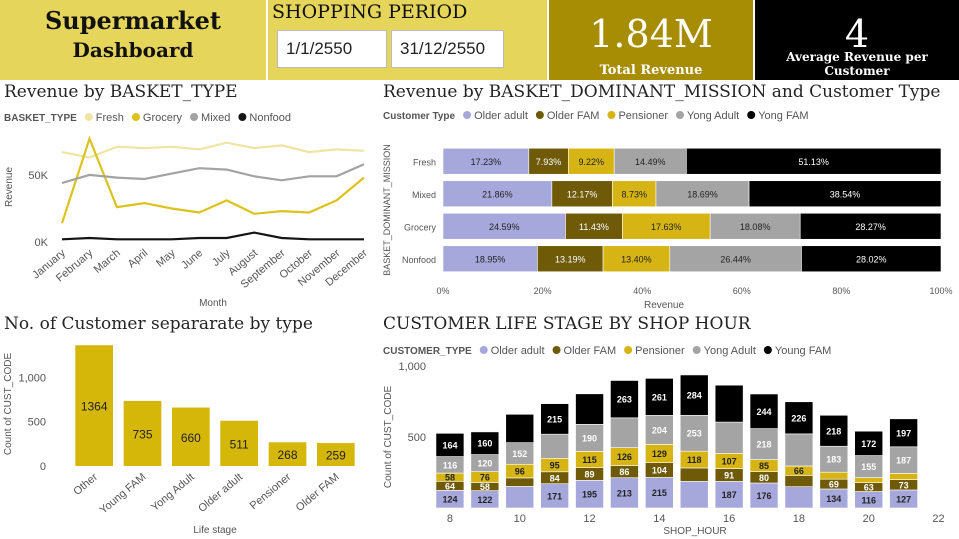  What do you see at coordinates (173, 492) in the screenshot?
I see `count-x-tick: Yong Adult` at bounding box center [173, 492].